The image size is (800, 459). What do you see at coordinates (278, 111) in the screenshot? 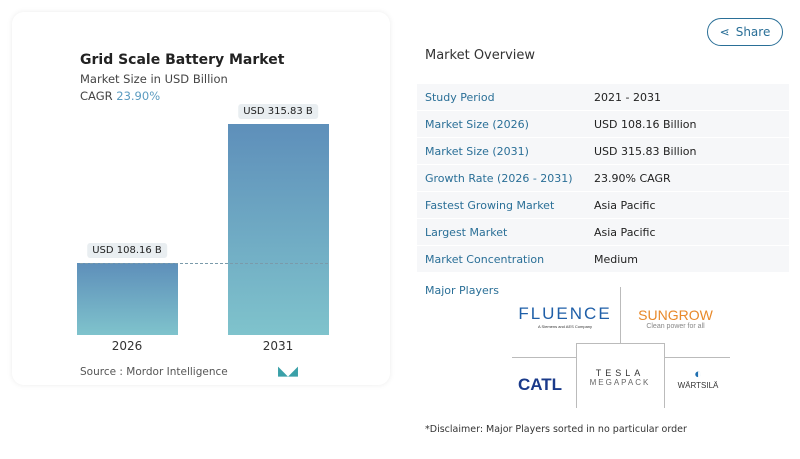
I see `data-label: USD 315.83 B` at bounding box center [278, 111].